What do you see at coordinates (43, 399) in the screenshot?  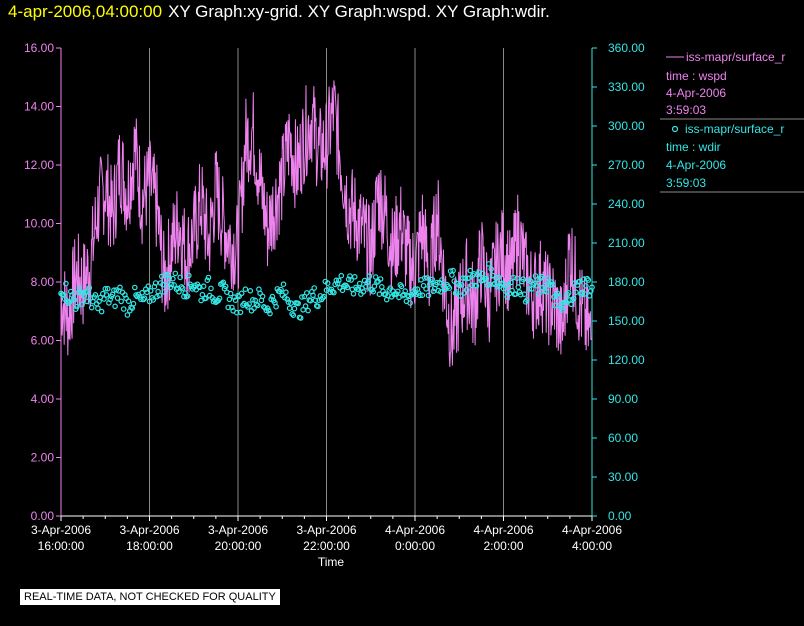 I see `y-left-tick-label: 4.00` at bounding box center [43, 399].